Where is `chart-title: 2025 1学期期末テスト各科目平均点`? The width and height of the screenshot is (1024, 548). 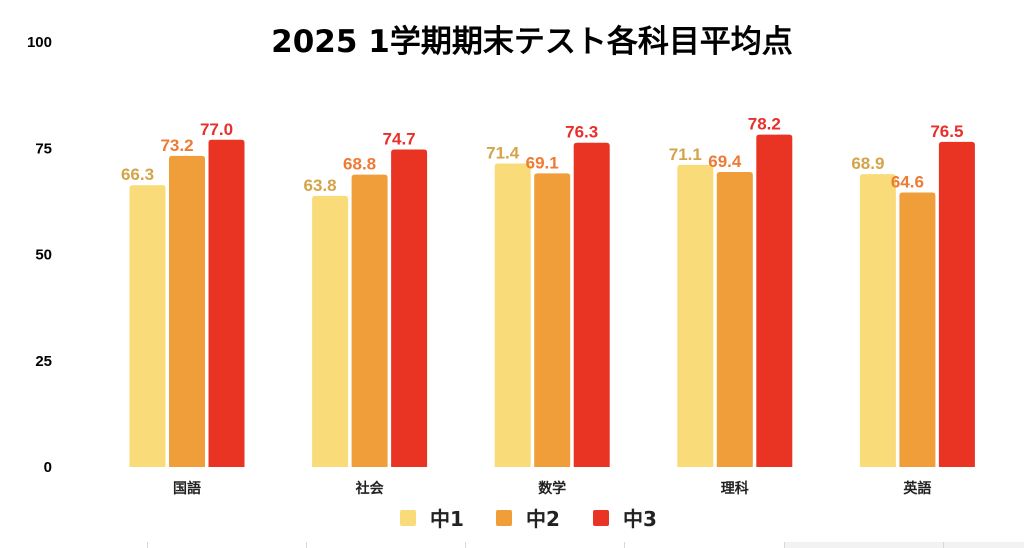 chart-title: 2025 1学期期末テスト各科目平均点 is located at coordinates (532, 42).